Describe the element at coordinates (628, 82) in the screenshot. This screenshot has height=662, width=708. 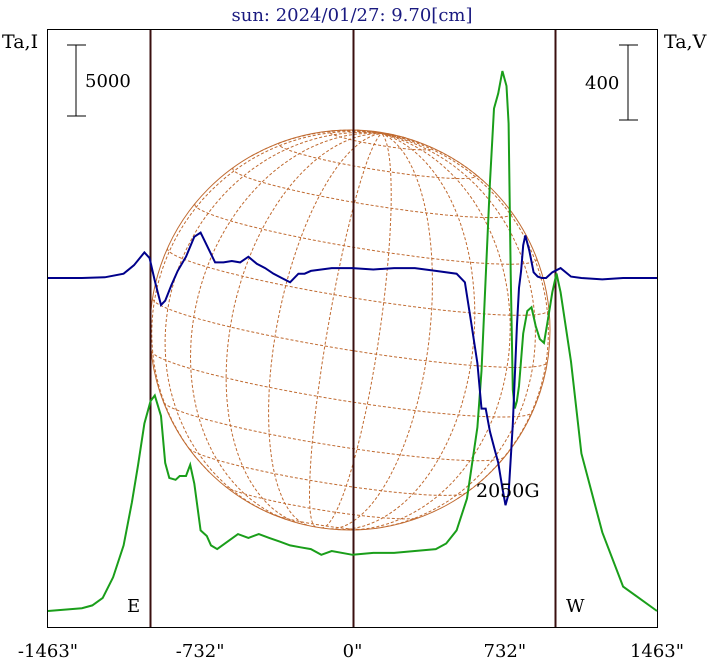
I see `right-scale-bar` at that location.